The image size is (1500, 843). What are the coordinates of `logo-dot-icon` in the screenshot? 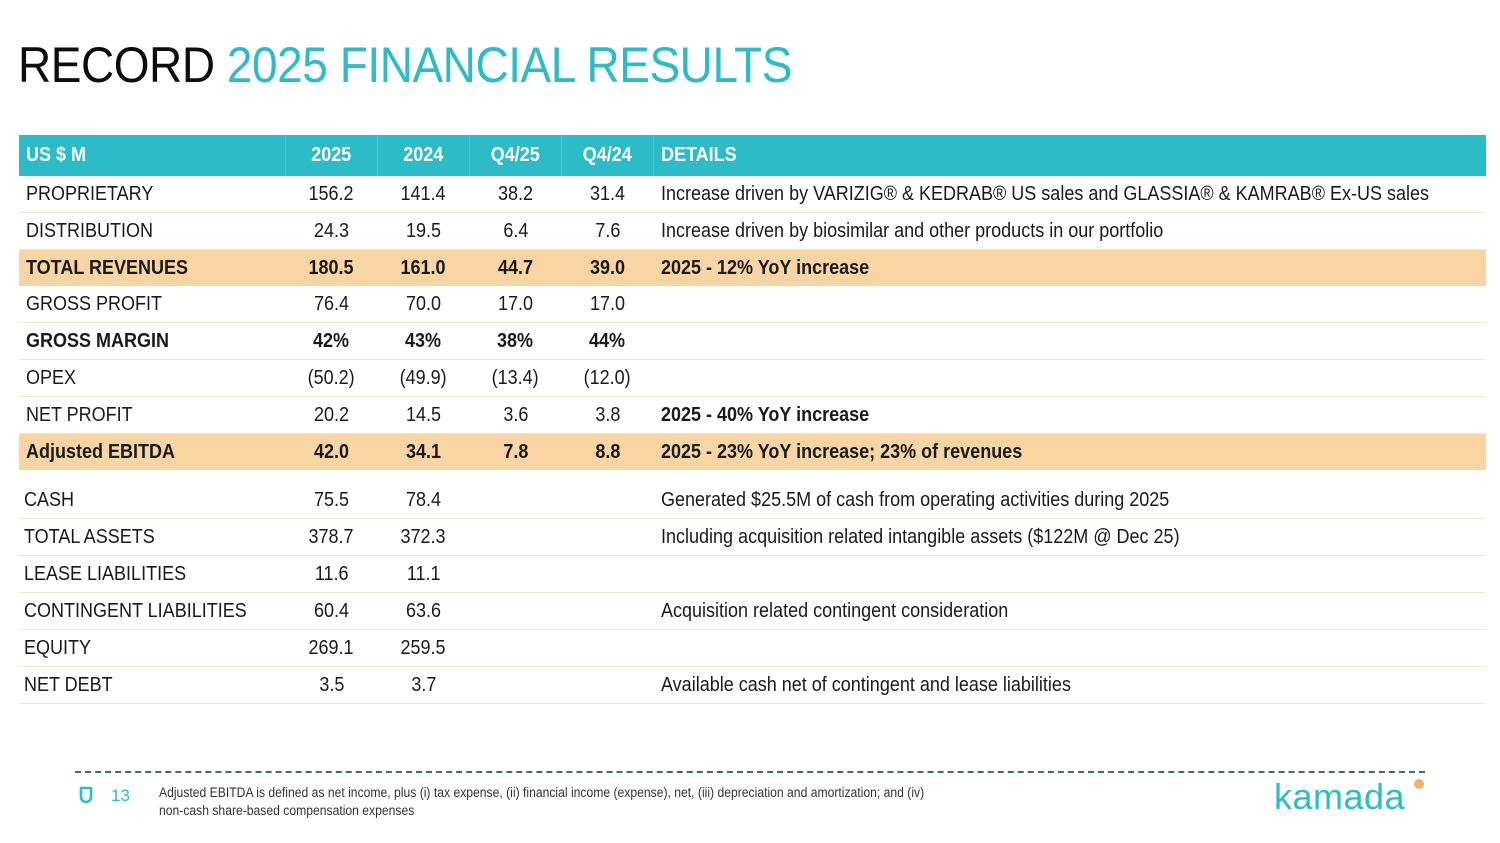 It's located at (1419, 784).